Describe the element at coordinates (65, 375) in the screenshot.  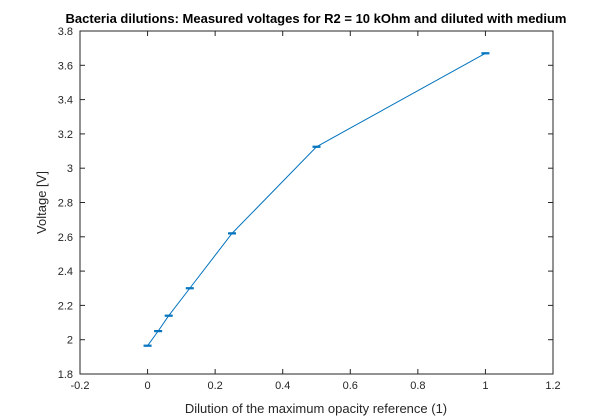
I see `y-tick-label: 1.8` at that location.